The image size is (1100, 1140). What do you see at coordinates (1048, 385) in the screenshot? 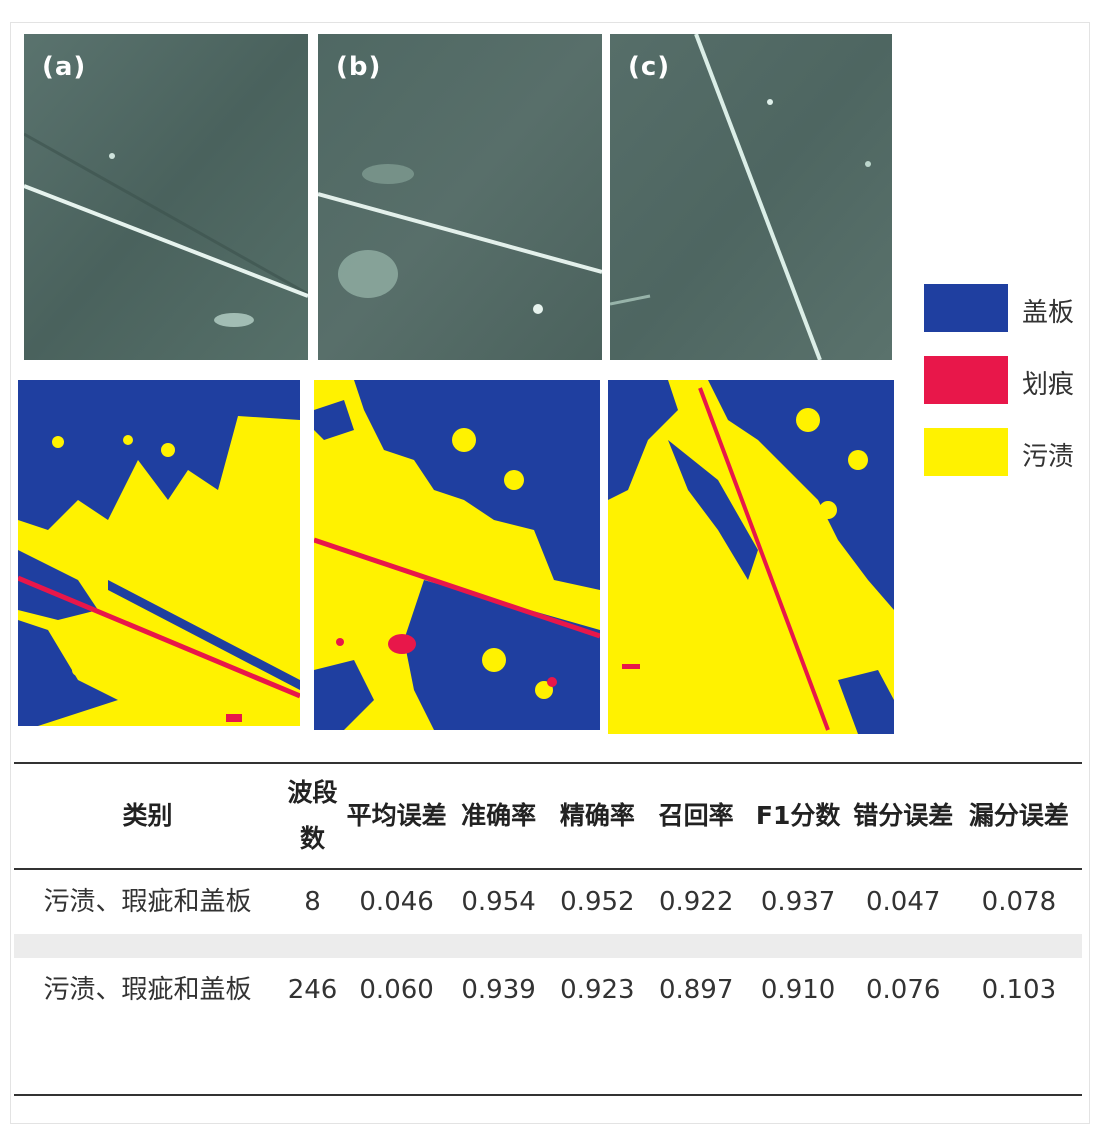
I see `legend-label-scratch: 划痕` at bounding box center [1048, 385].